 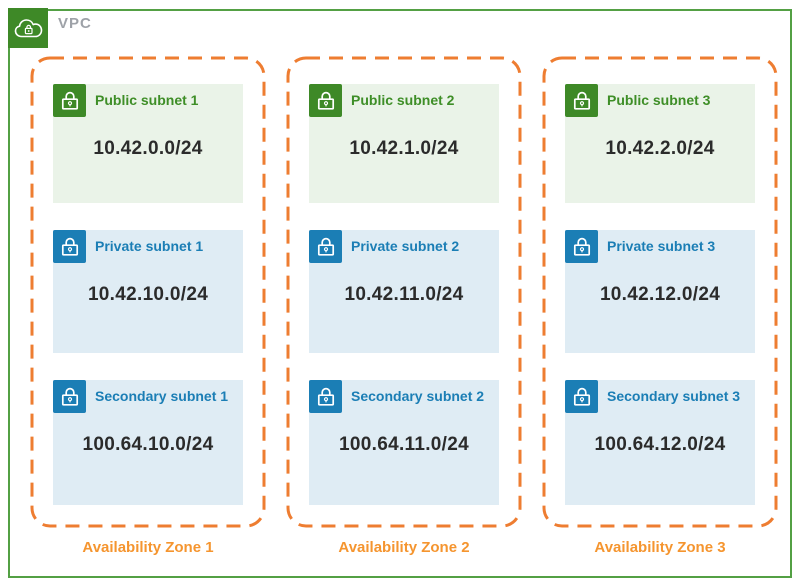 What do you see at coordinates (147, 100) in the screenshot?
I see `subnet-name: Public subnet 1` at bounding box center [147, 100].